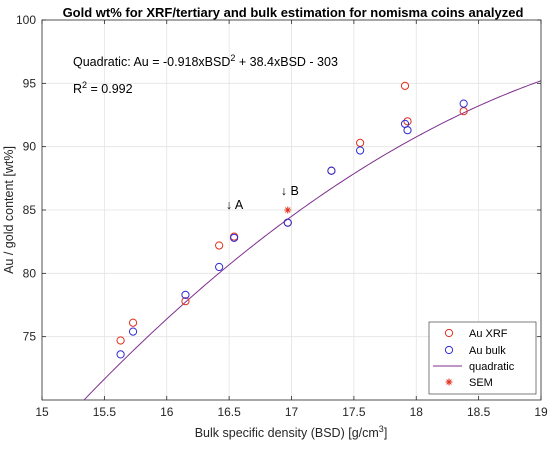 This screenshot has height=450, width=550. What do you see at coordinates (26, 20) in the screenshot?
I see `y-tick-label: 100` at bounding box center [26, 20].